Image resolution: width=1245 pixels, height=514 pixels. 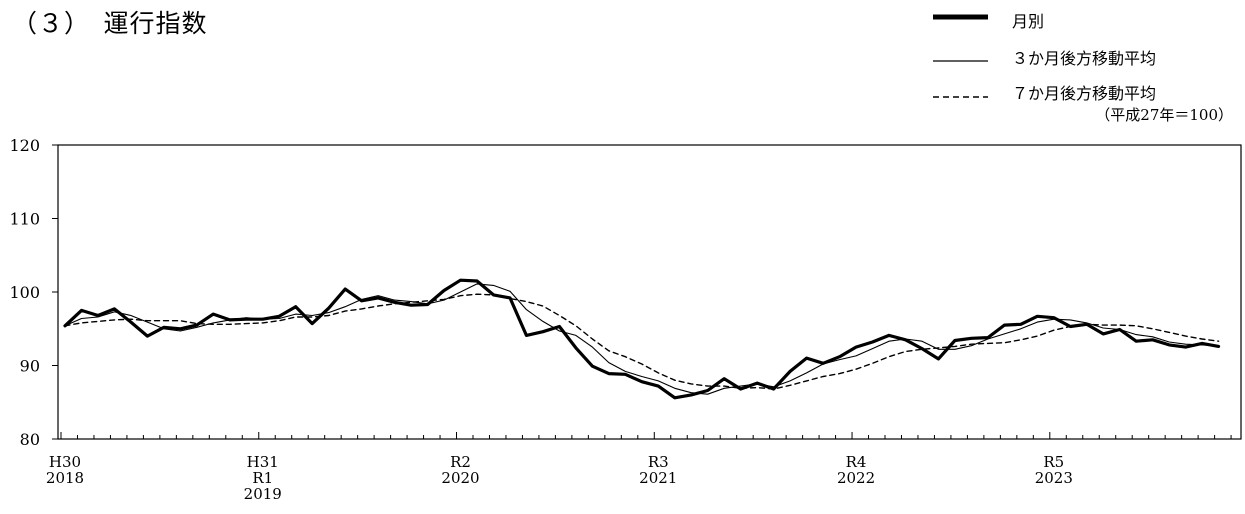 What do you see at coordinates (1164, 115) in the screenshot?
I see `unit-note: （平成27年＝100）` at bounding box center [1164, 115].